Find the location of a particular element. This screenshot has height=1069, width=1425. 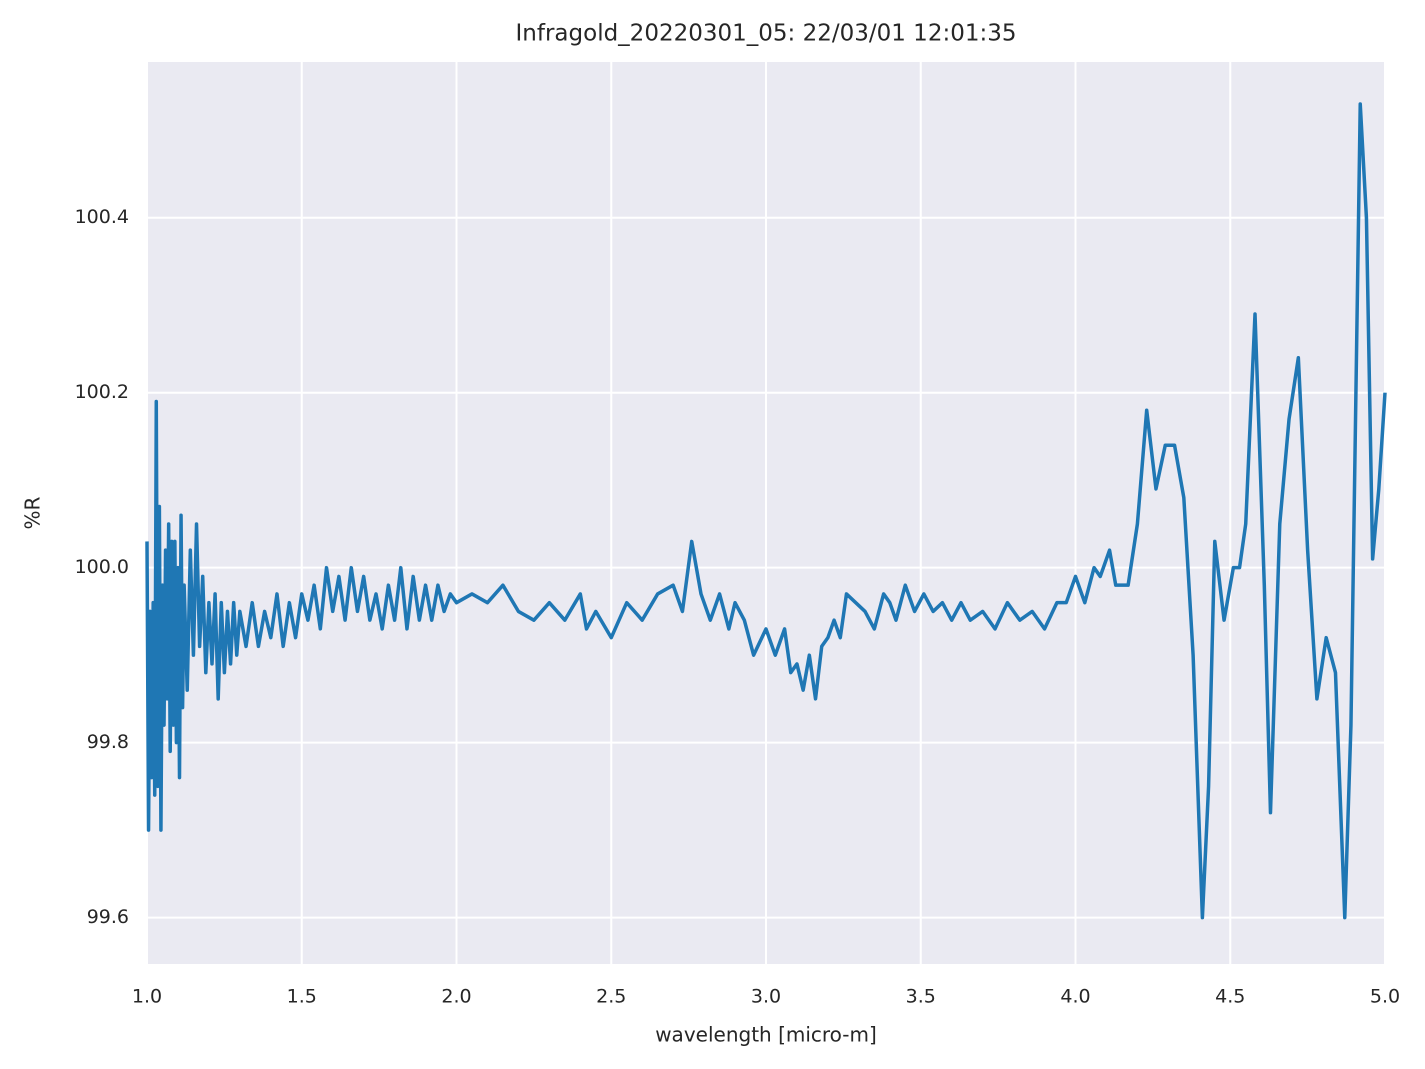

y-tick-label: 99.8 is located at coordinates (108, 742).